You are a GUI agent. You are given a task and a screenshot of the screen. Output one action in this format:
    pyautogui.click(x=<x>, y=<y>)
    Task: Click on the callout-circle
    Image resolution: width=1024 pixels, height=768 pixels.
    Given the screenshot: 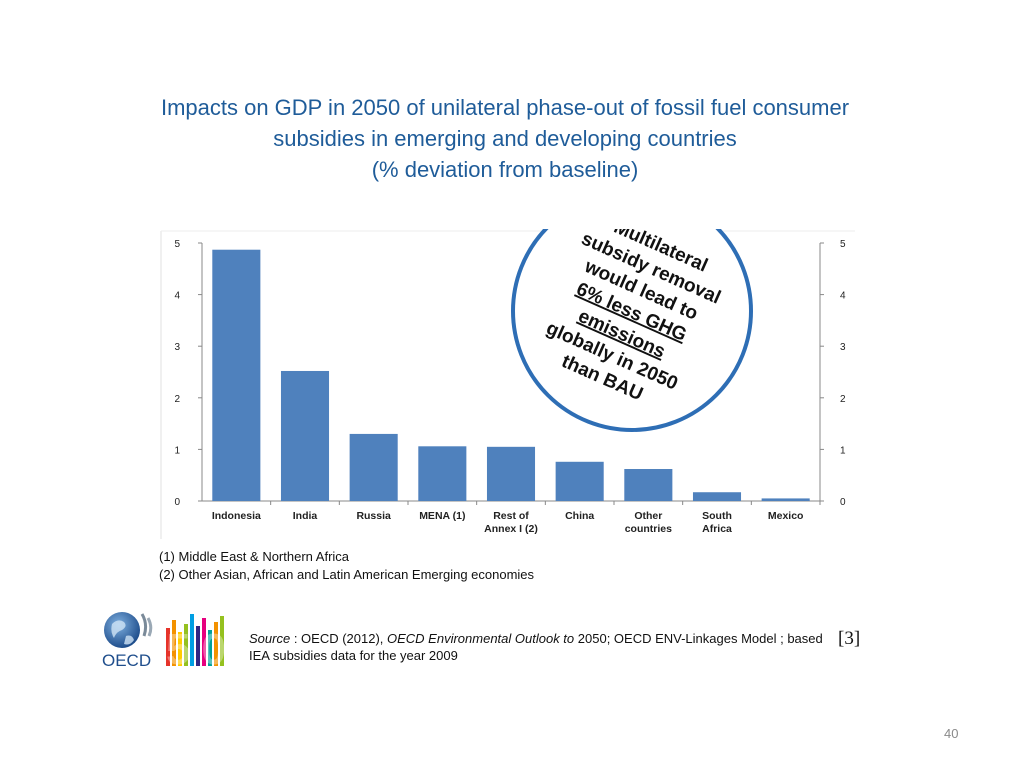 What is the action you would take?
    pyautogui.click(x=632, y=330)
    